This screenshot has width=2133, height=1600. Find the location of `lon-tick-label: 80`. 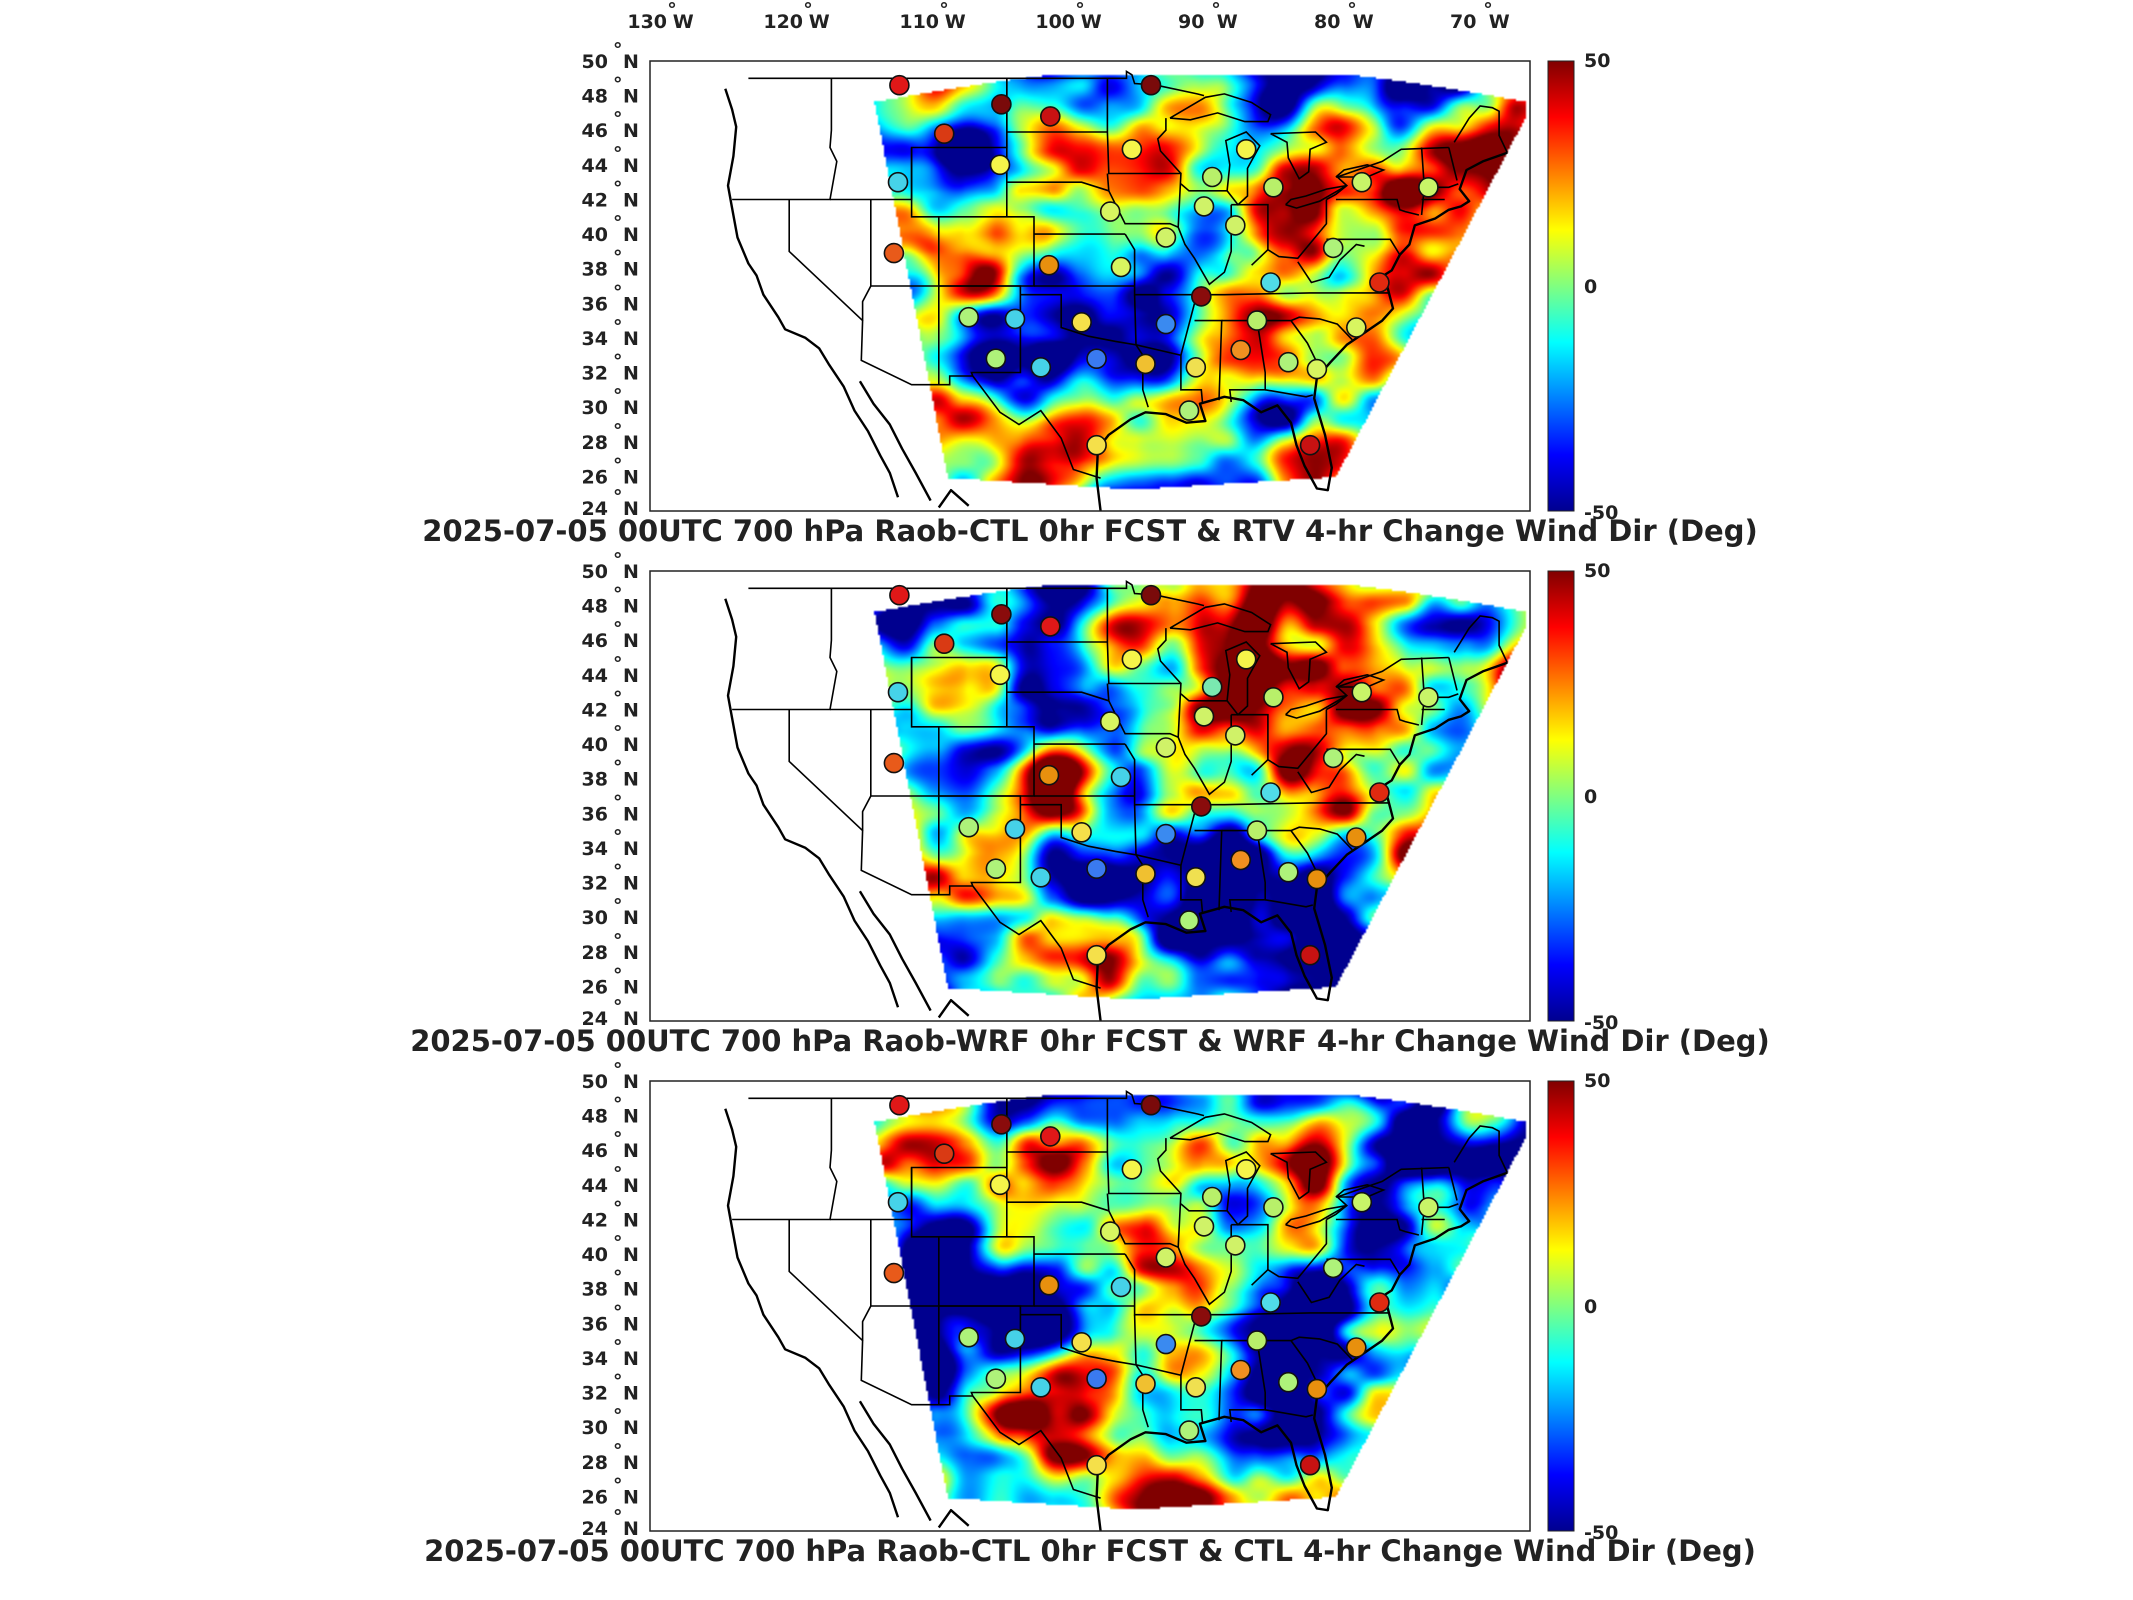

lon-tick-label: 80 is located at coordinates (1327, 22).